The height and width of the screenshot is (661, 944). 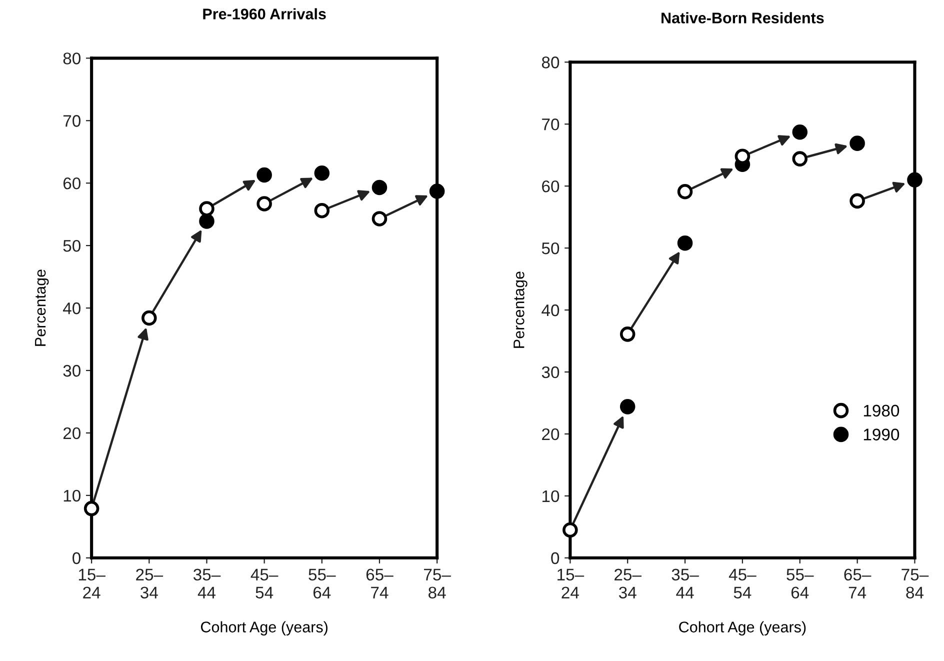 I want to click on legend-label: 1990, so click(x=882, y=434).